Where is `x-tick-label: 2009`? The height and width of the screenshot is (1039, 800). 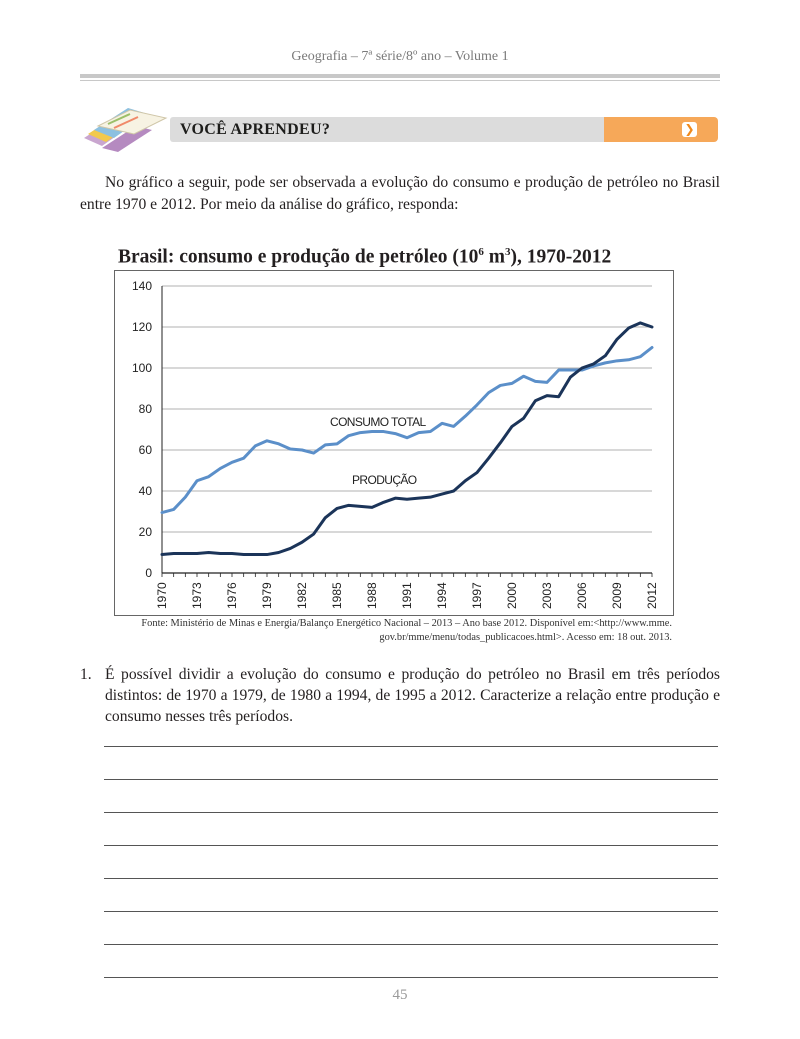
x-tick-label: 2009 is located at coordinates (617, 595).